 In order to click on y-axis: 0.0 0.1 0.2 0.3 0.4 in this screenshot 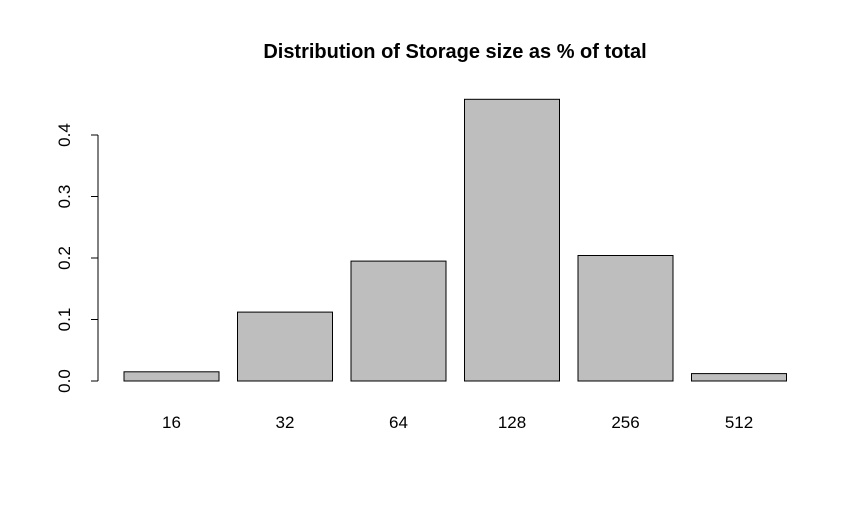, I will do `click(77, 258)`.